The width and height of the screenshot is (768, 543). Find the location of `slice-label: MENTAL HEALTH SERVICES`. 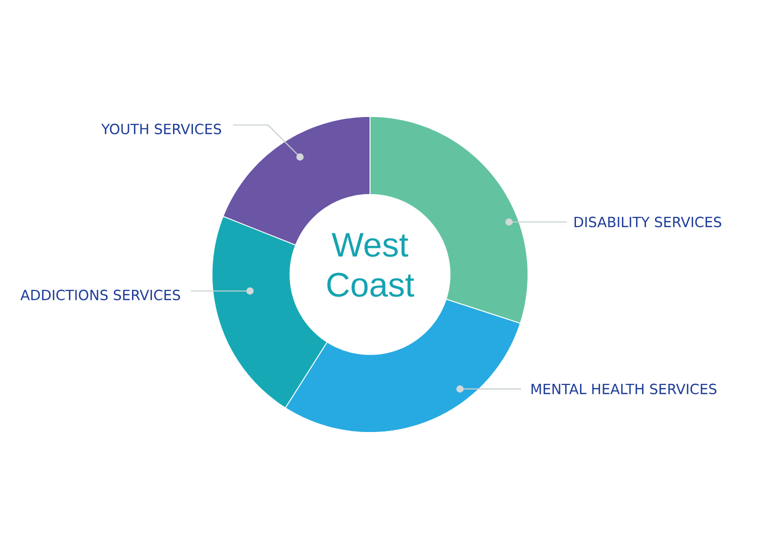

slice-label: MENTAL HEALTH SERVICES is located at coordinates (624, 389).